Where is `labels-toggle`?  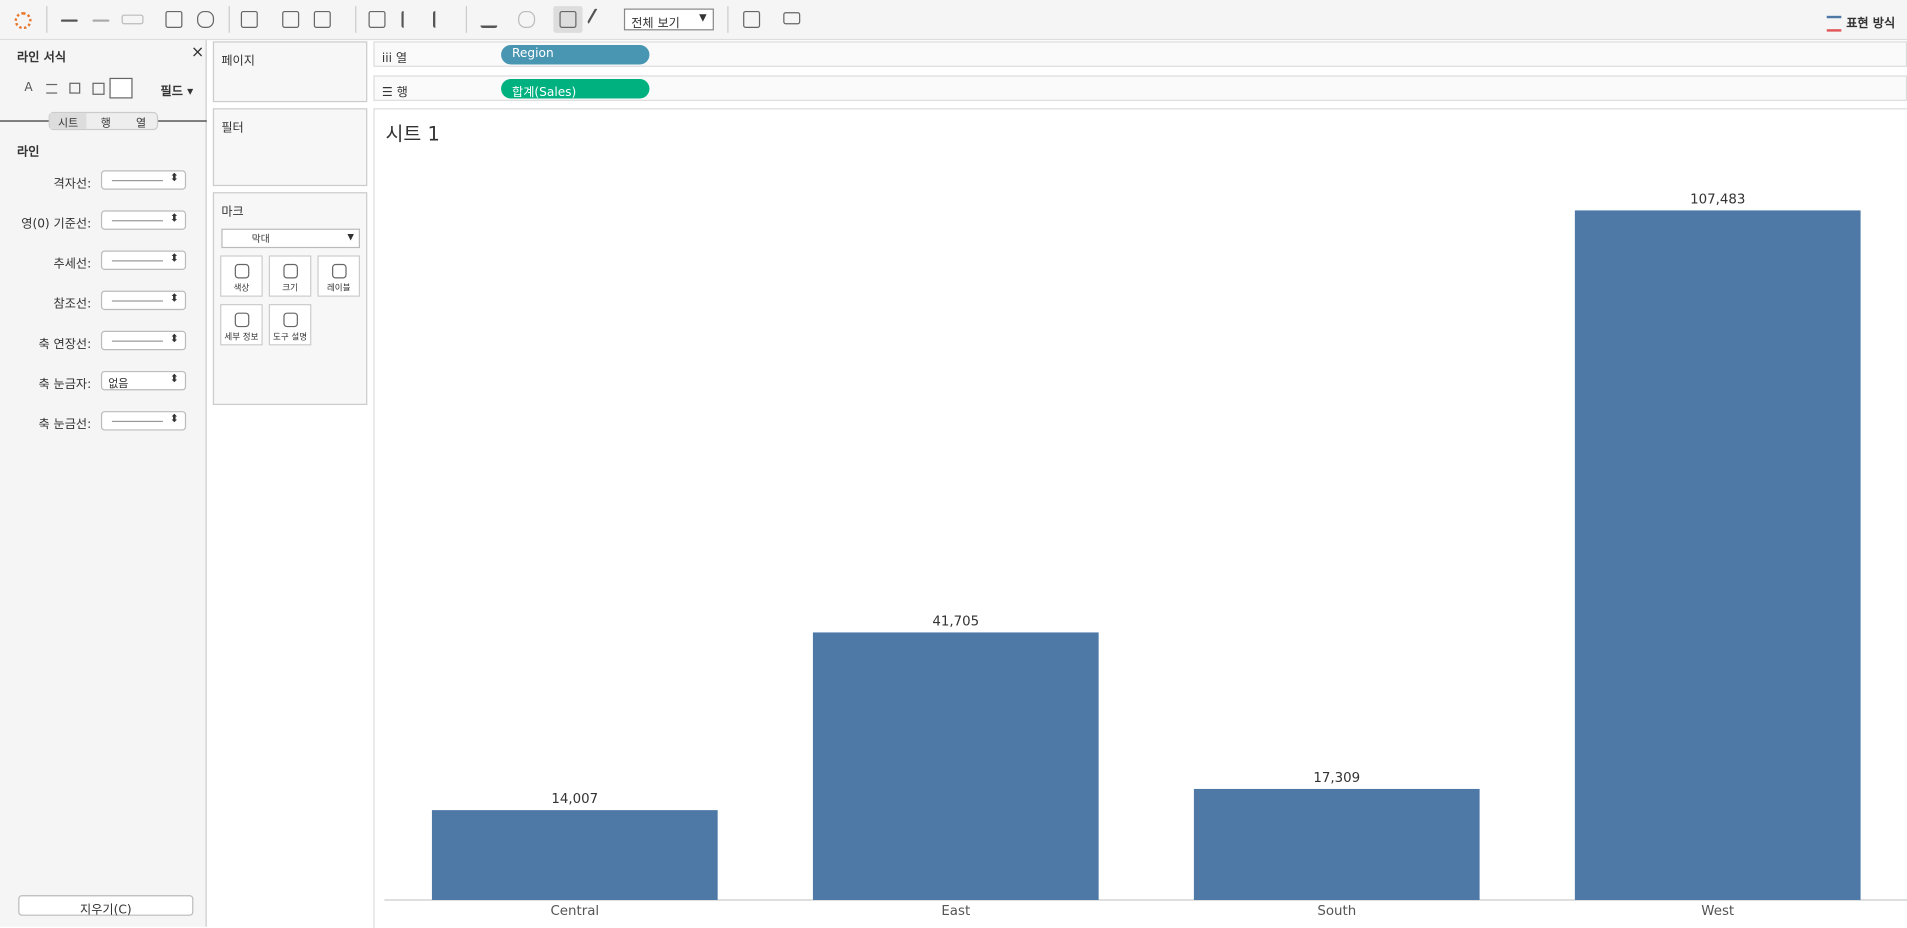 labels-toggle is located at coordinates (568, 19).